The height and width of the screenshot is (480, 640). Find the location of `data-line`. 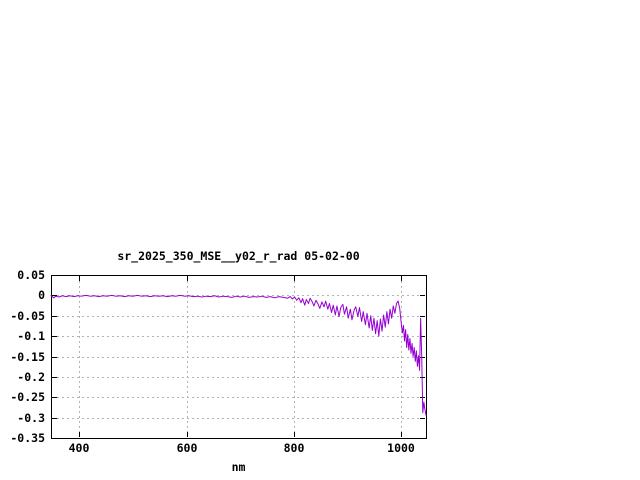

data-line is located at coordinates (238, 355).